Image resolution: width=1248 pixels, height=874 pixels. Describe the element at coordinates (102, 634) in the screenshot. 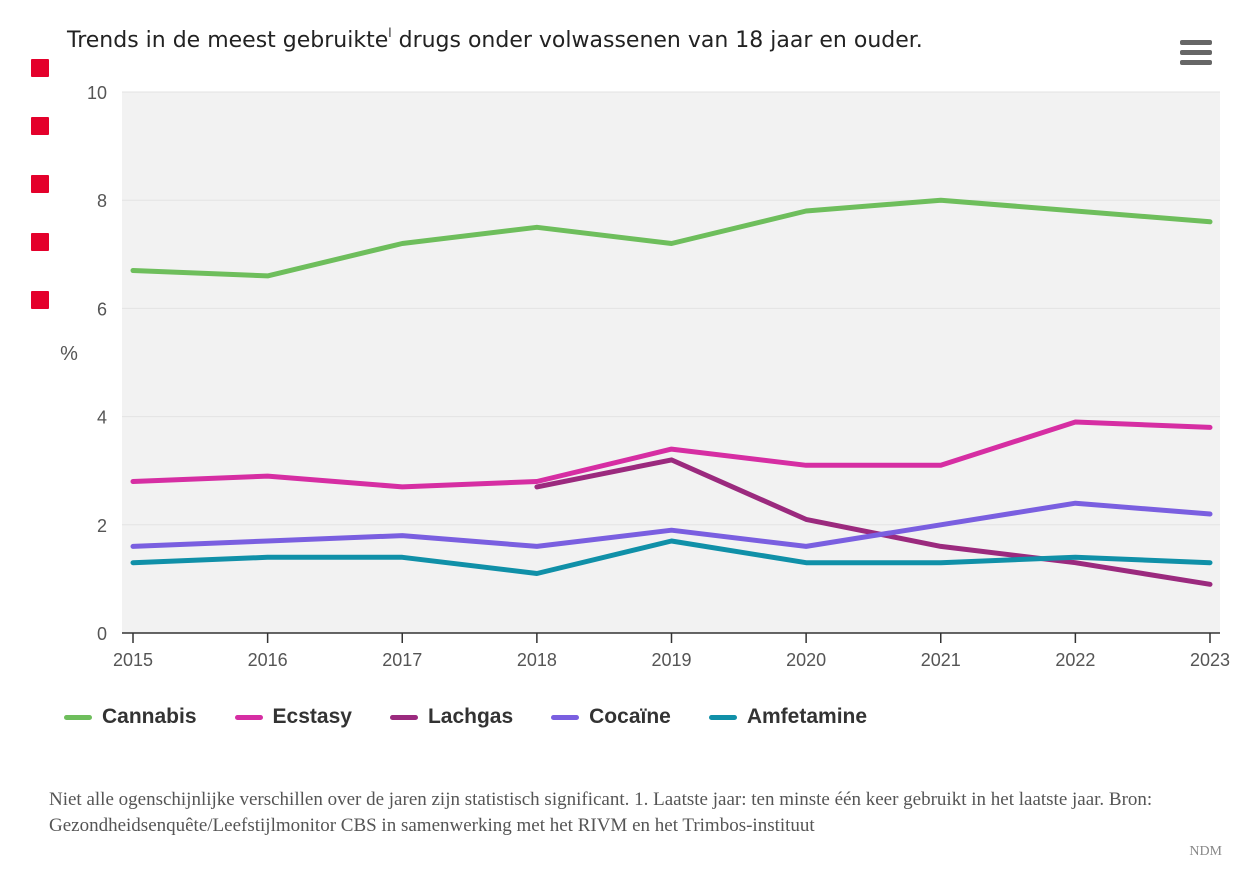

I see `y-tick-label: 0` at that location.